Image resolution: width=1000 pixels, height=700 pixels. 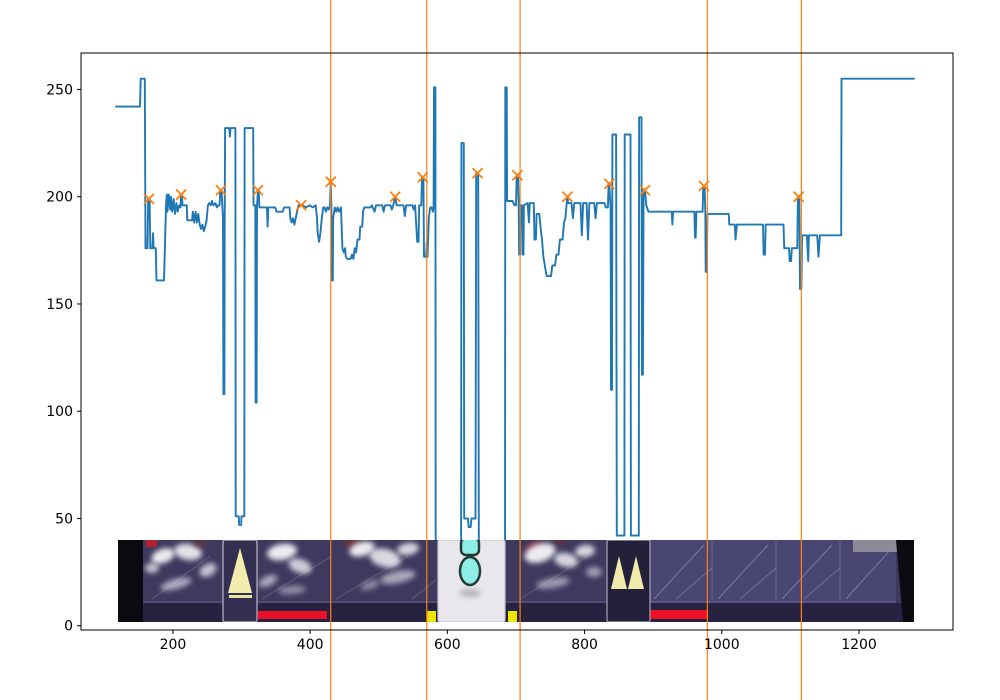 I want to click on black-left-block, so click(x=130, y=581).